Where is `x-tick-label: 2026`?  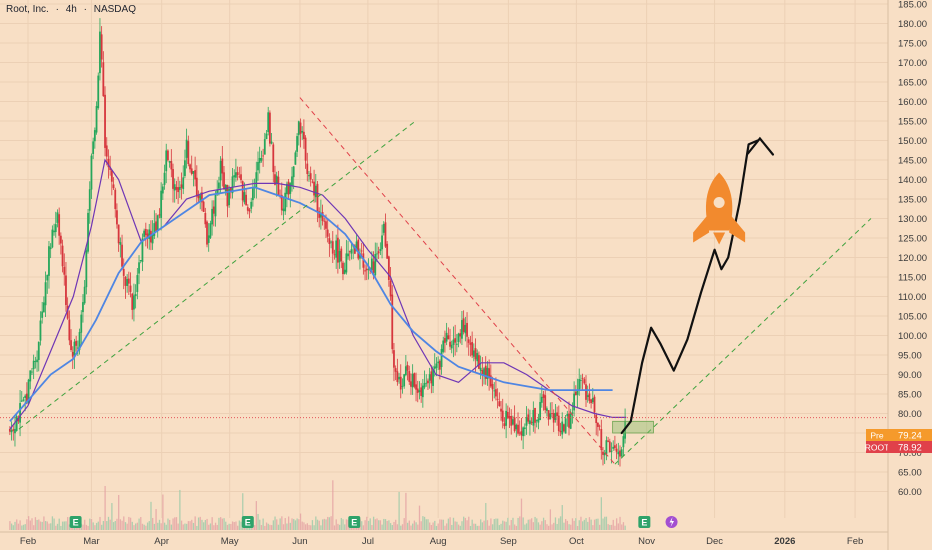 x-tick-label: 2026 is located at coordinates (784, 541).